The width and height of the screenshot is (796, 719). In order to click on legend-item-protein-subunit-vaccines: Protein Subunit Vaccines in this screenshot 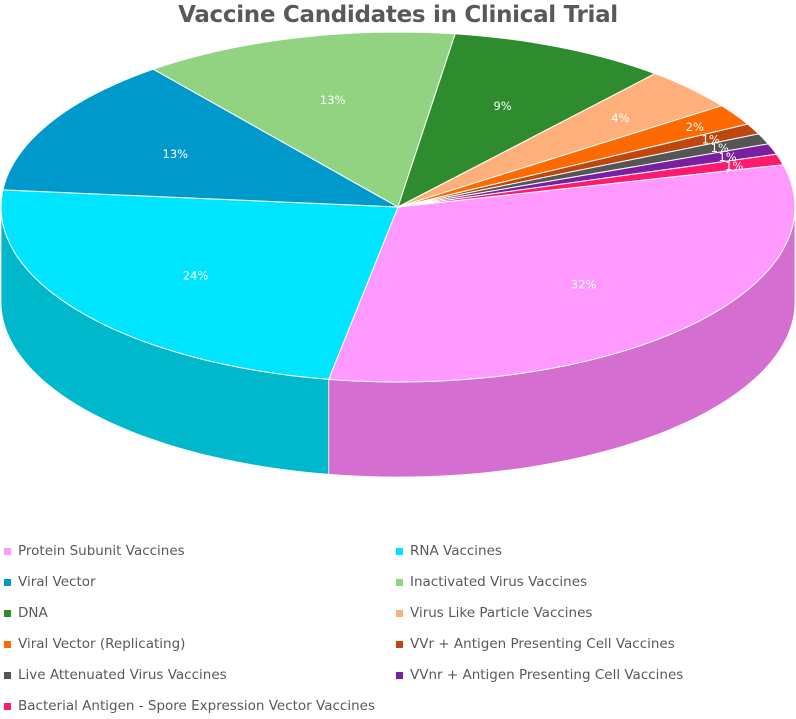, I will do `click(94, 551)`.